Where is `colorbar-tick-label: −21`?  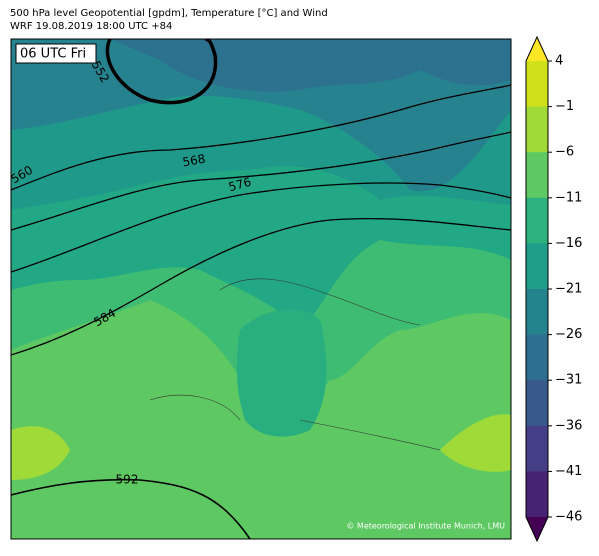
colorbar-tick-label: −21 is located at coordinates (568, 289).